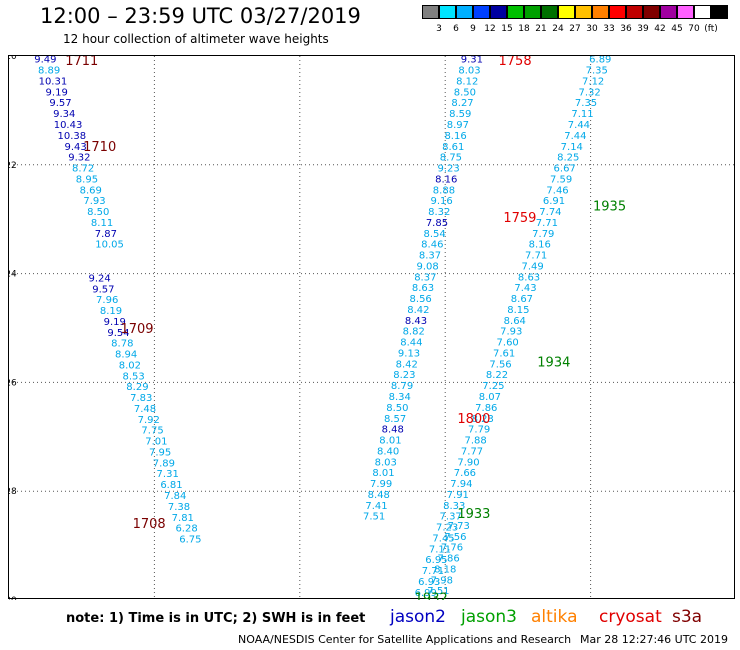  I want to click on wave-height-value: 7.85, so click(437, 223).